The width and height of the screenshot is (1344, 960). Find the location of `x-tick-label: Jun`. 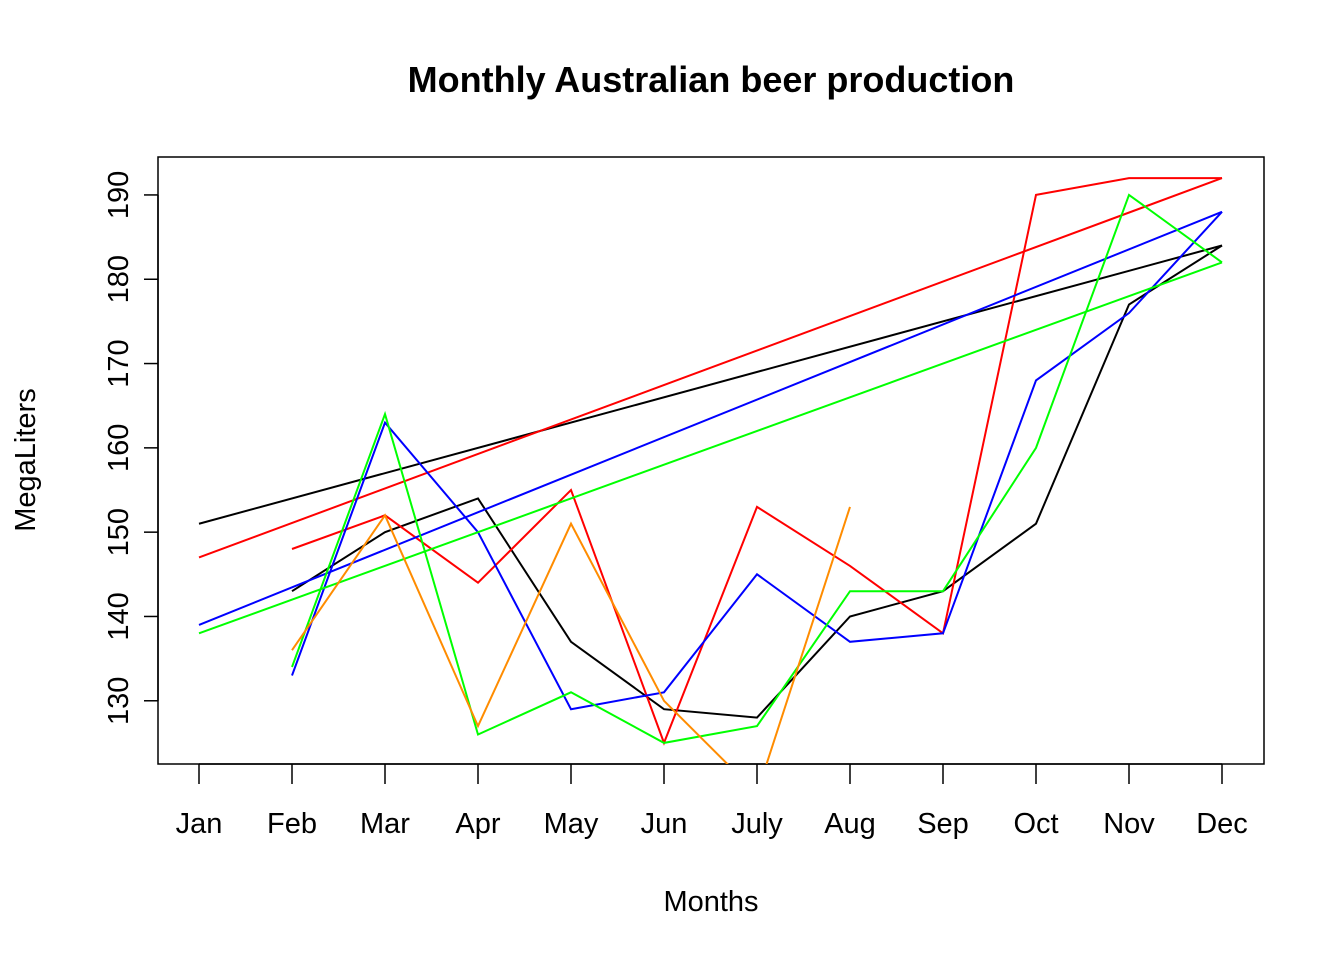

x-tick-label: Jun is located at coordinates (664, 824).